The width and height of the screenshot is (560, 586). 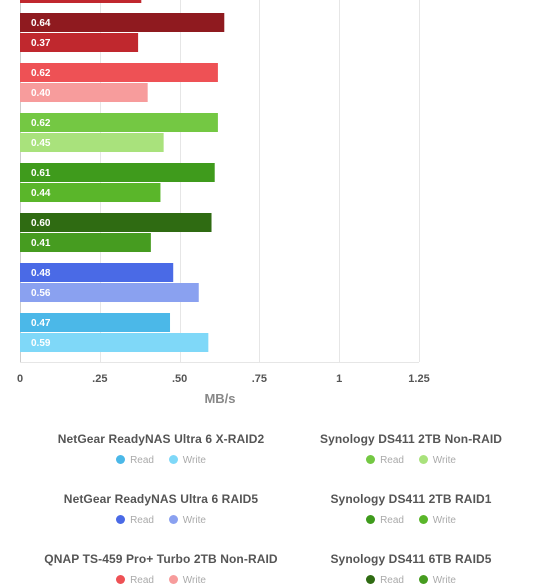 I want to click on bar-value-label: 0.41, so click(x=41, y=243).